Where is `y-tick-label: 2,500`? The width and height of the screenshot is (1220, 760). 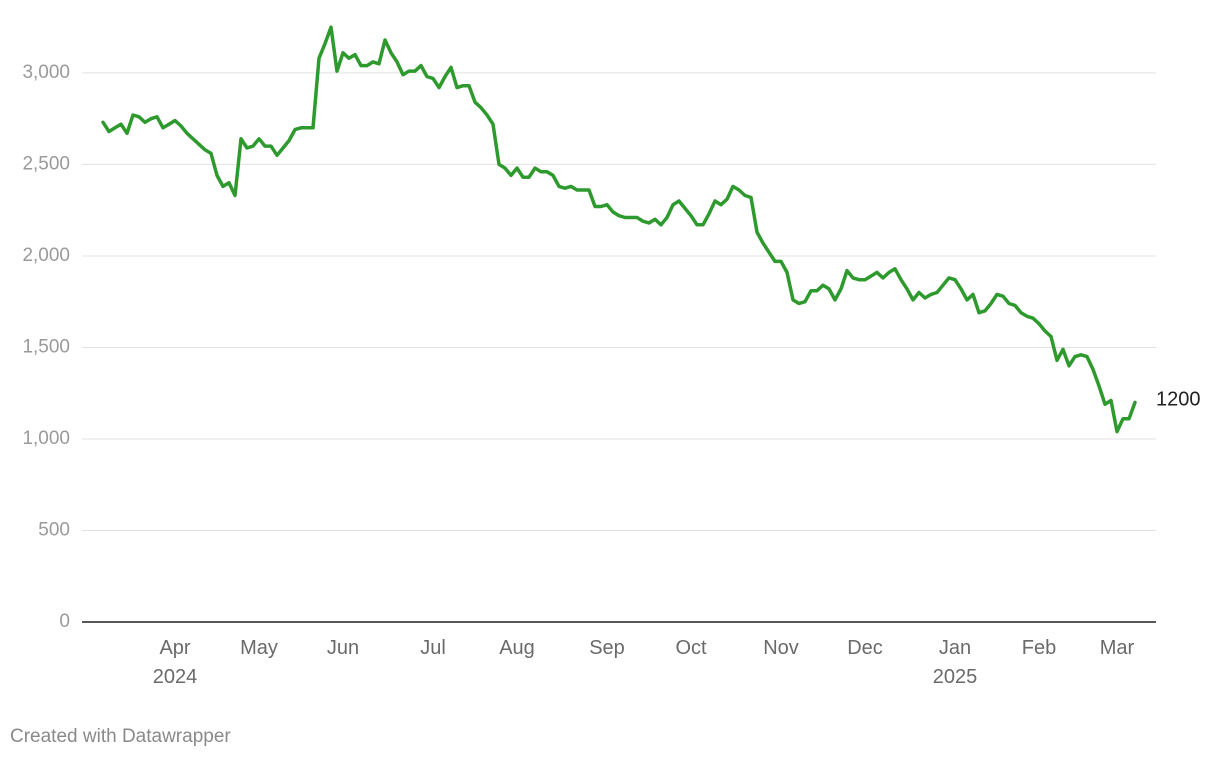 y-tick-label: 2,500 is located at coordinates (46, 163).